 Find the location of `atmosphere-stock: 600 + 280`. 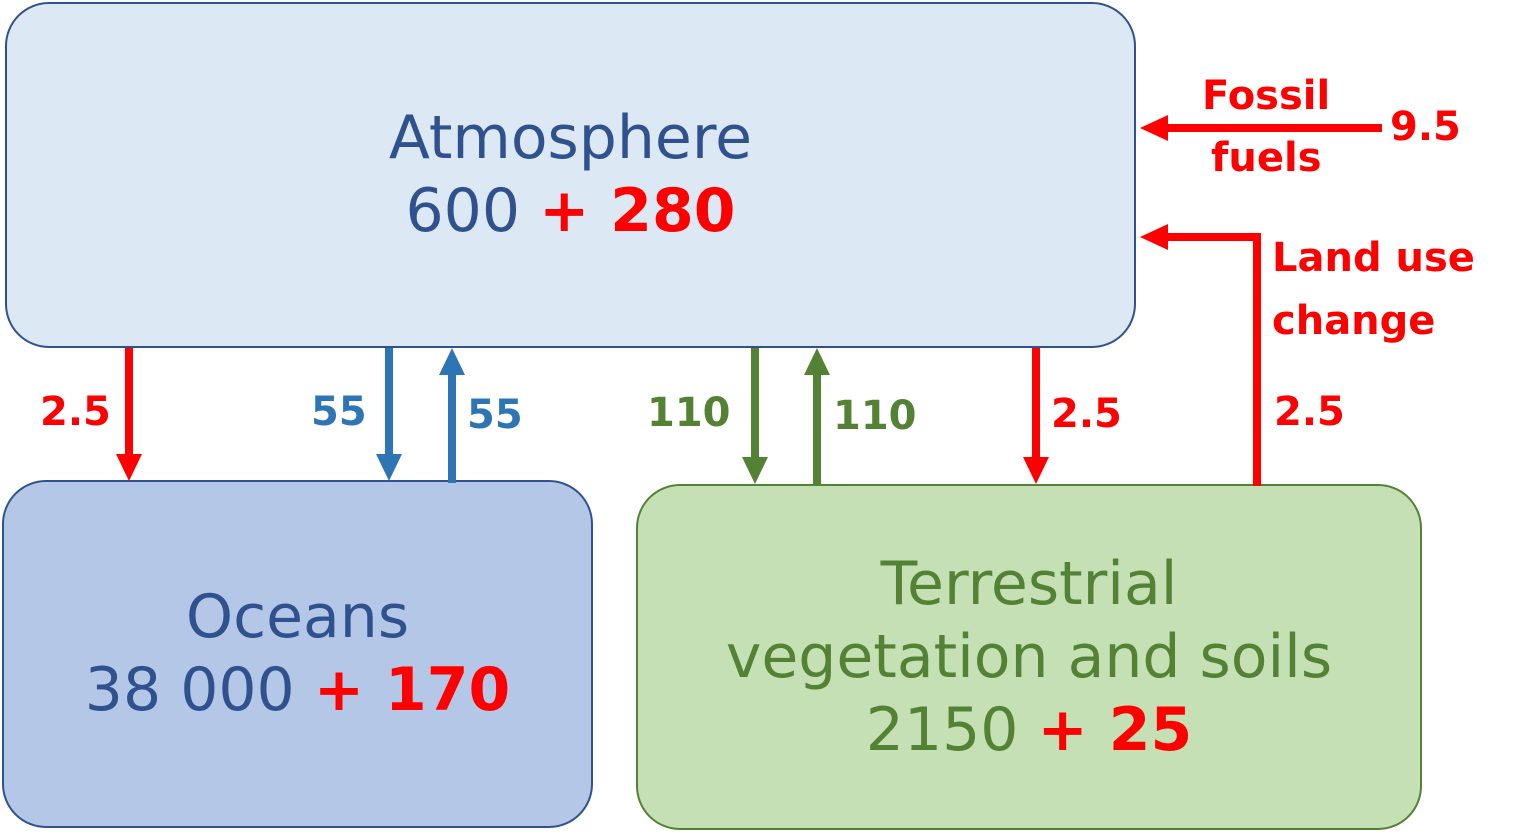

atmosphere-stock: 600 + 280 is located at coordinates (570, 211).